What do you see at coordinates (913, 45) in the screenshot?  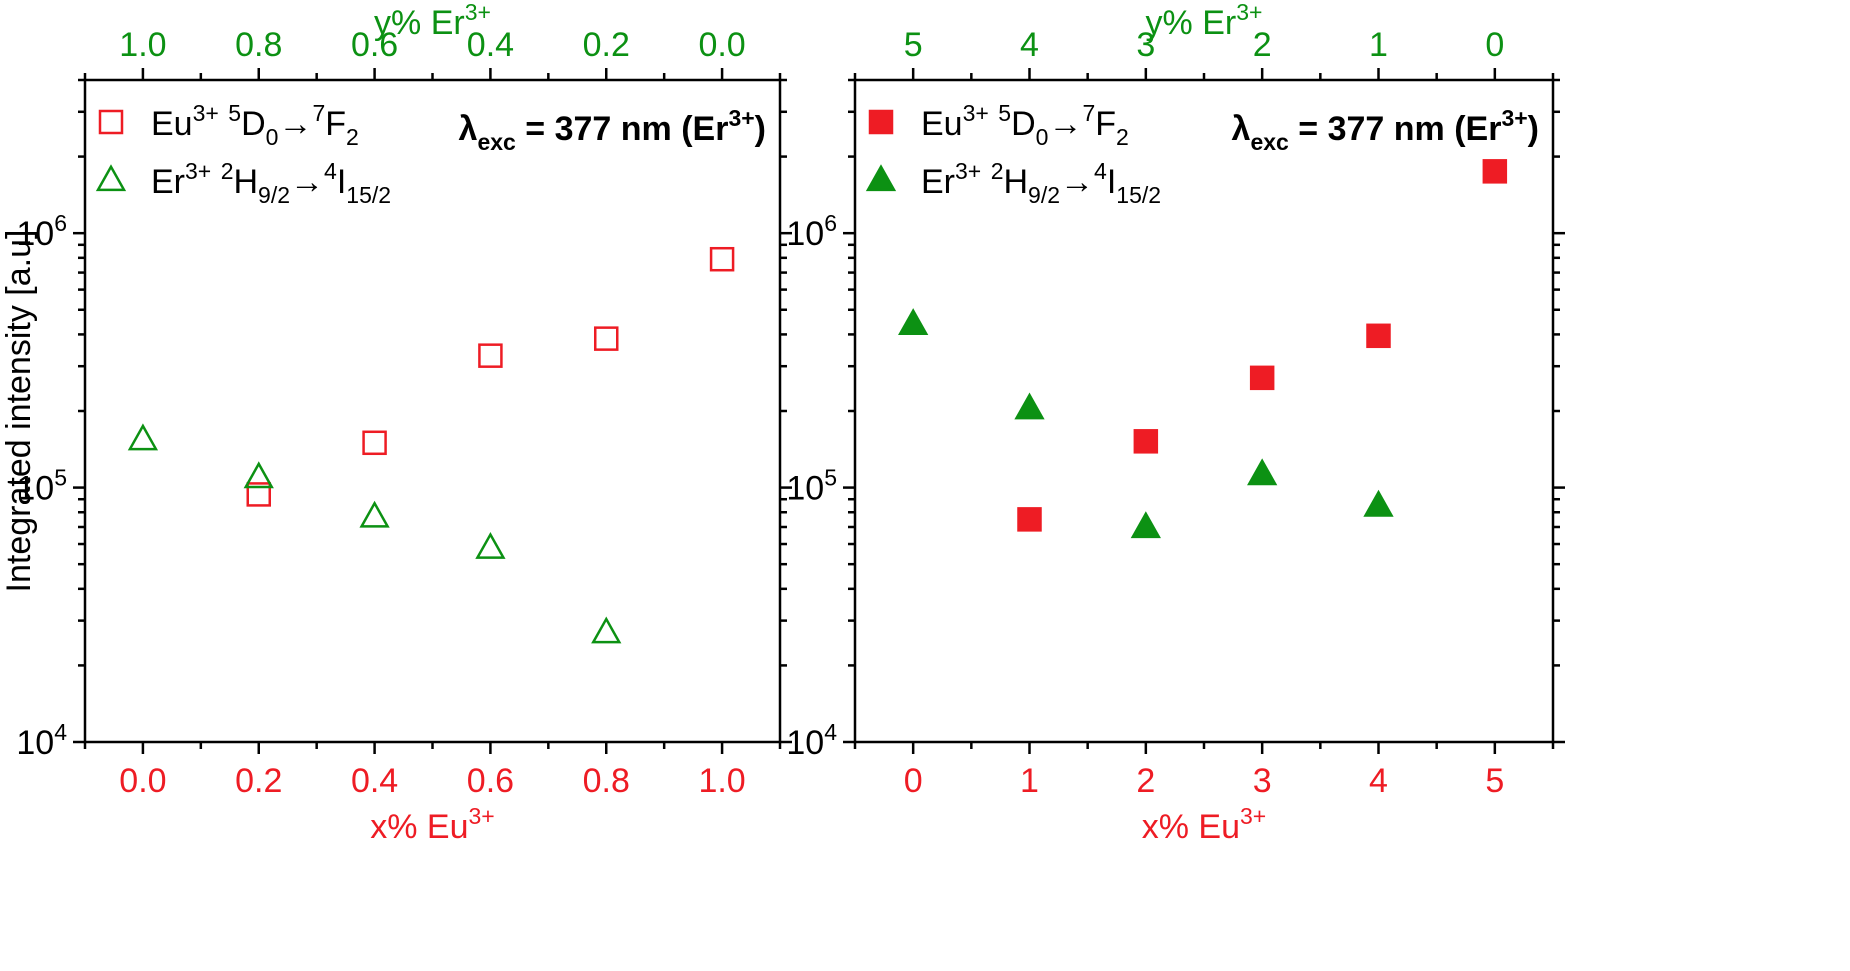 I see `x2-tick-label: 5` at bounding box center [913, 45].